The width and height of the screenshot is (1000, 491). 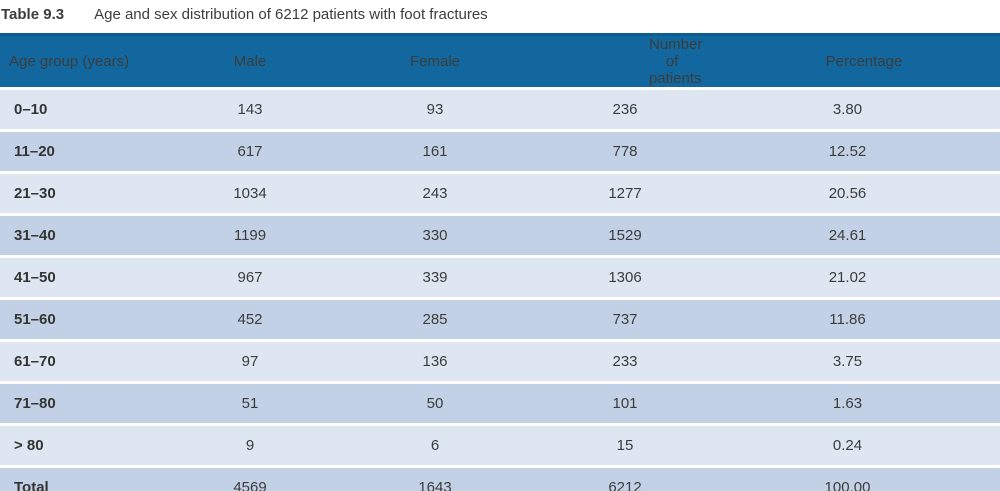 I want to click on cell-percentage: 12.52, so click(x=847, y=151).